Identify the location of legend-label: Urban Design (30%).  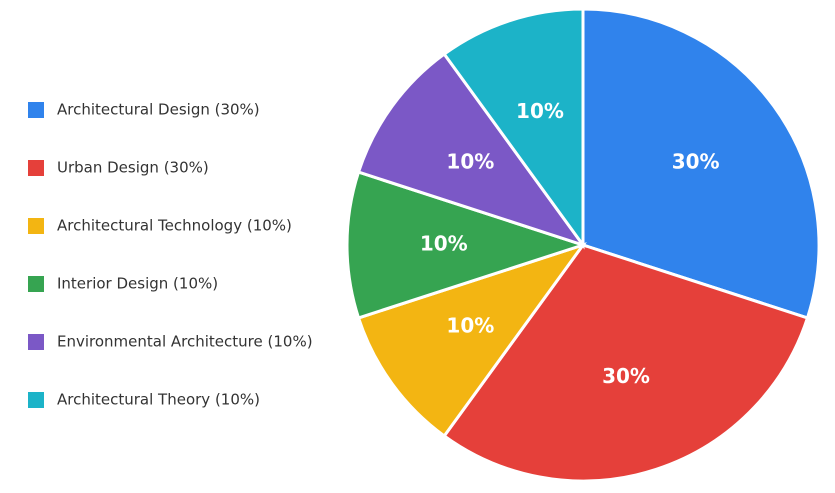
(133, 168).